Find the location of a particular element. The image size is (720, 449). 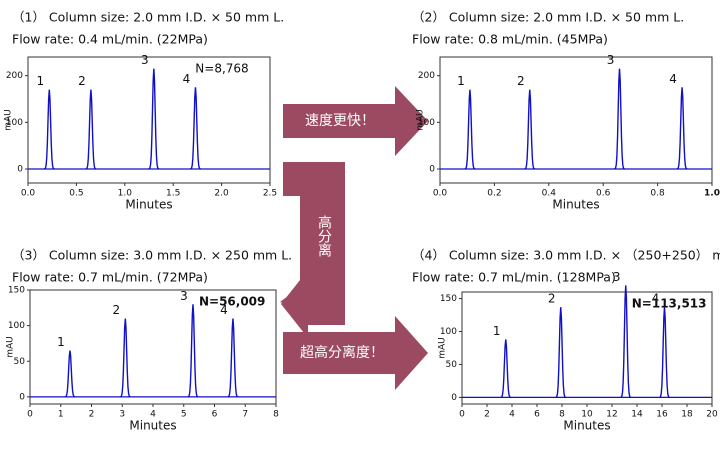

caption: Flow rate: 0.8 mL/min. (45MPa) is located at coordinates (510, 39).